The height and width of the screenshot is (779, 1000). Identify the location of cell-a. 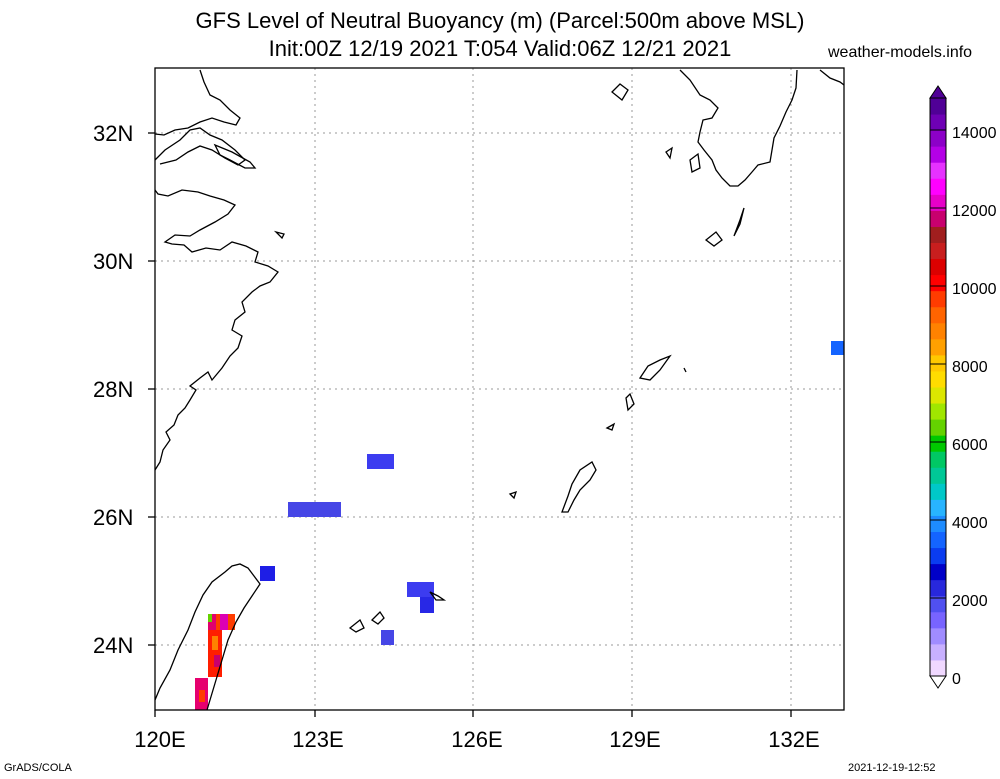
(380, 461).